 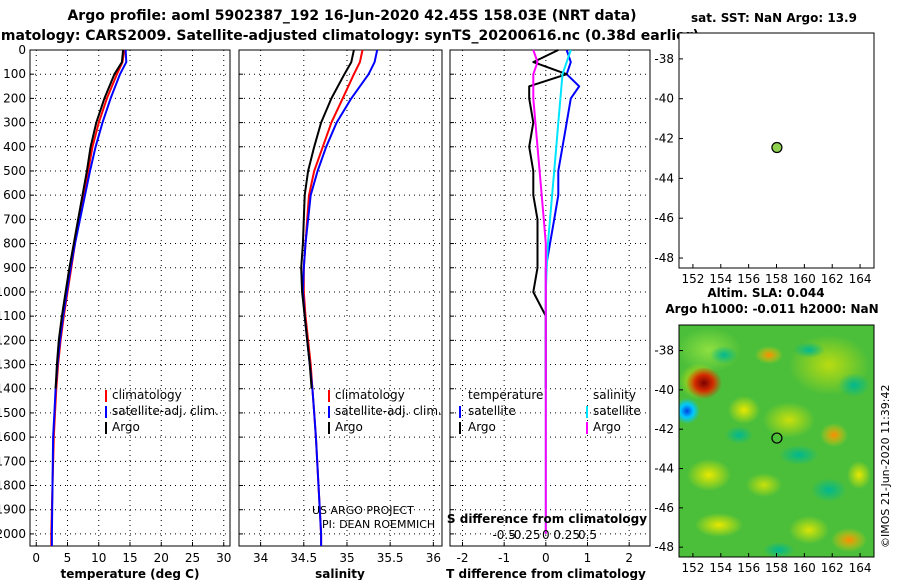 I want to click on depth-tick-label: 1400, so click(x=13, y=389).